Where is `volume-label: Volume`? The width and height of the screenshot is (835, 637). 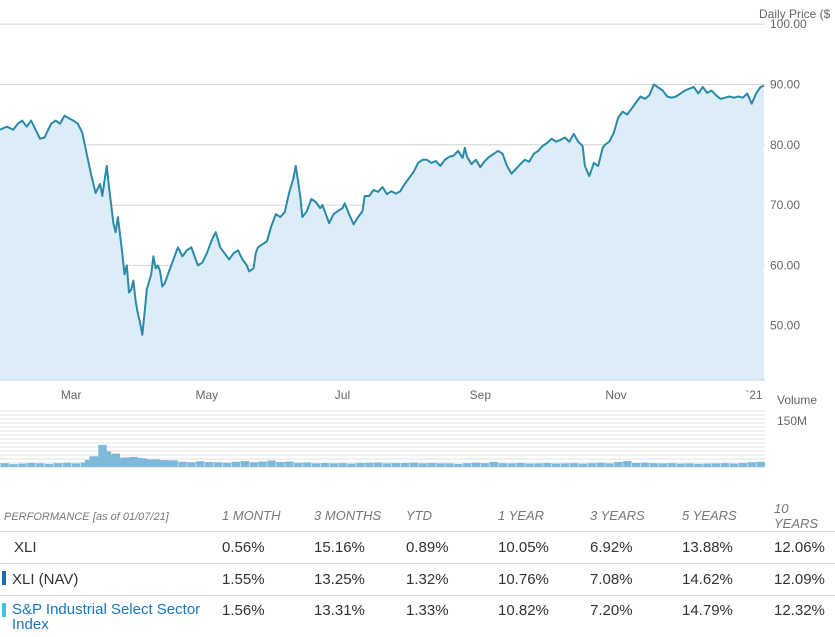
volume-label: Volume is located at coordinates (797, 400).